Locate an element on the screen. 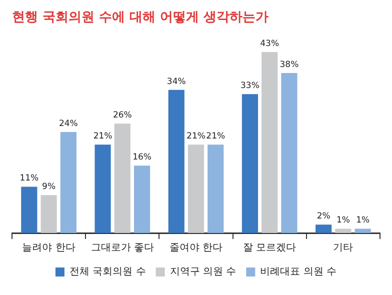 This screenshot has width=392, height=295. x-tick-label: 기타 is located at coordinates (343, 248).